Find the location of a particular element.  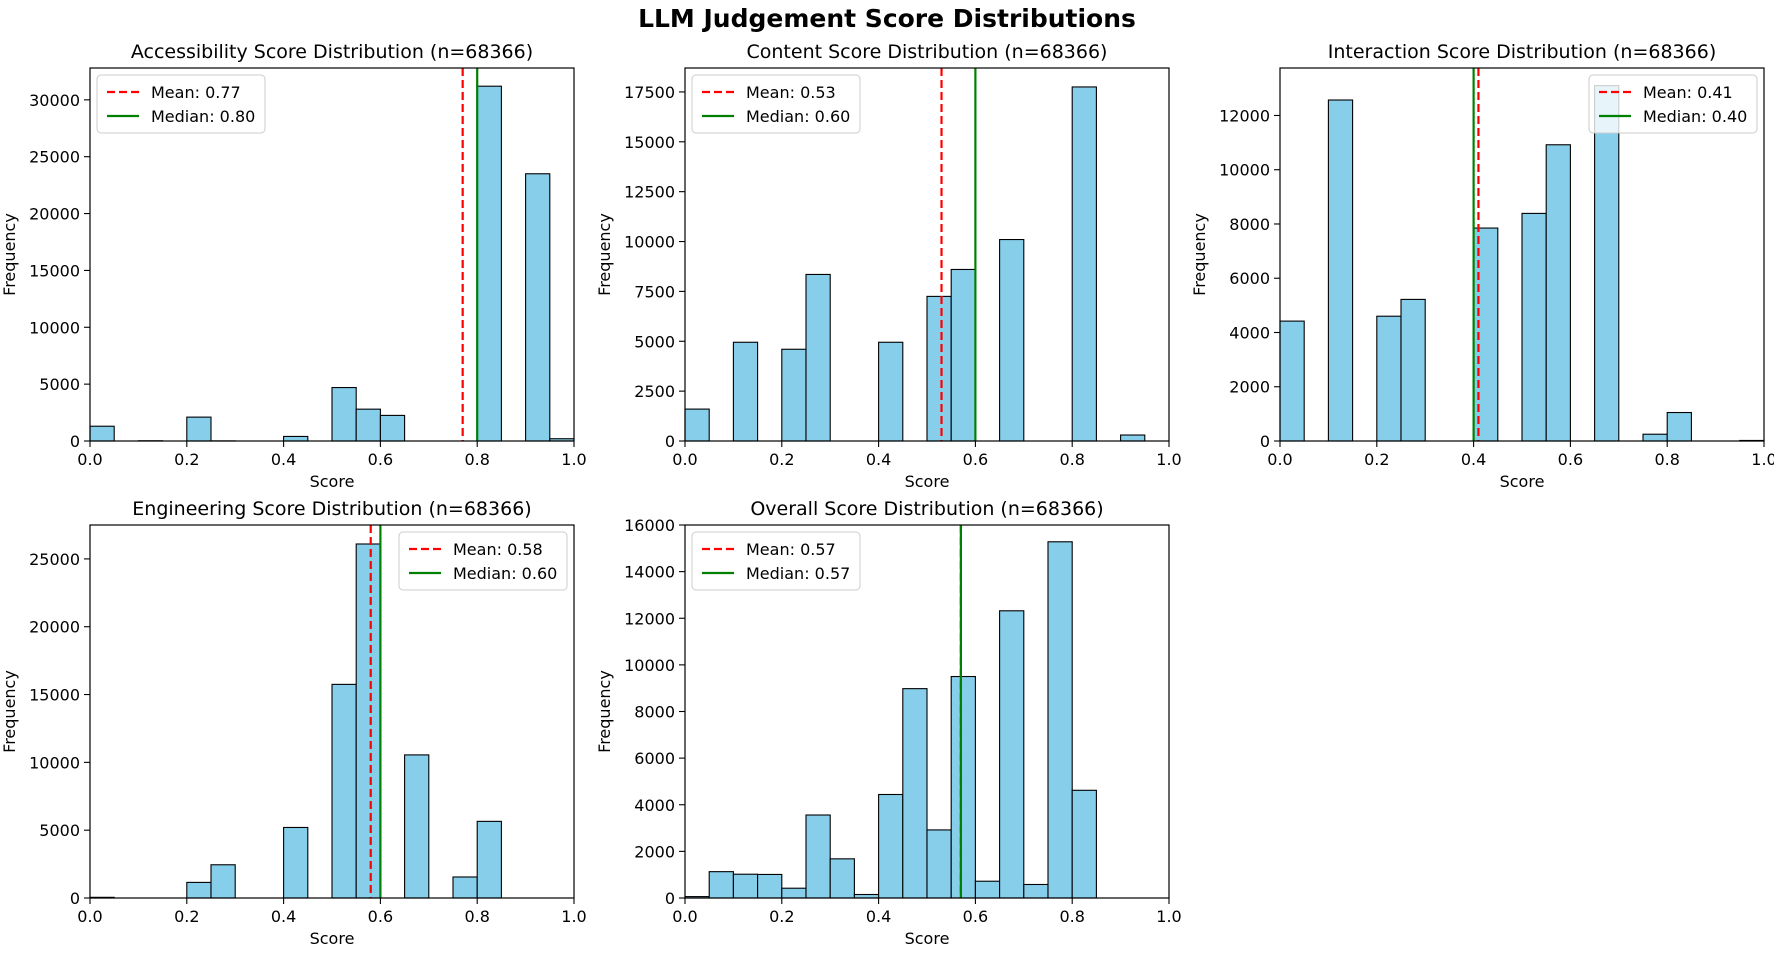

y-tick-label: 8000 is located at coordinates (1249, 224).